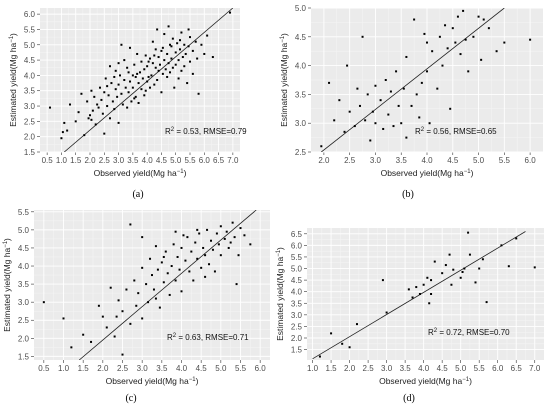  What do you see at coordinates (468, 172) in the screenshot?
I see `x-axis-label-superscript: −1` at bounding box center [468, 172].